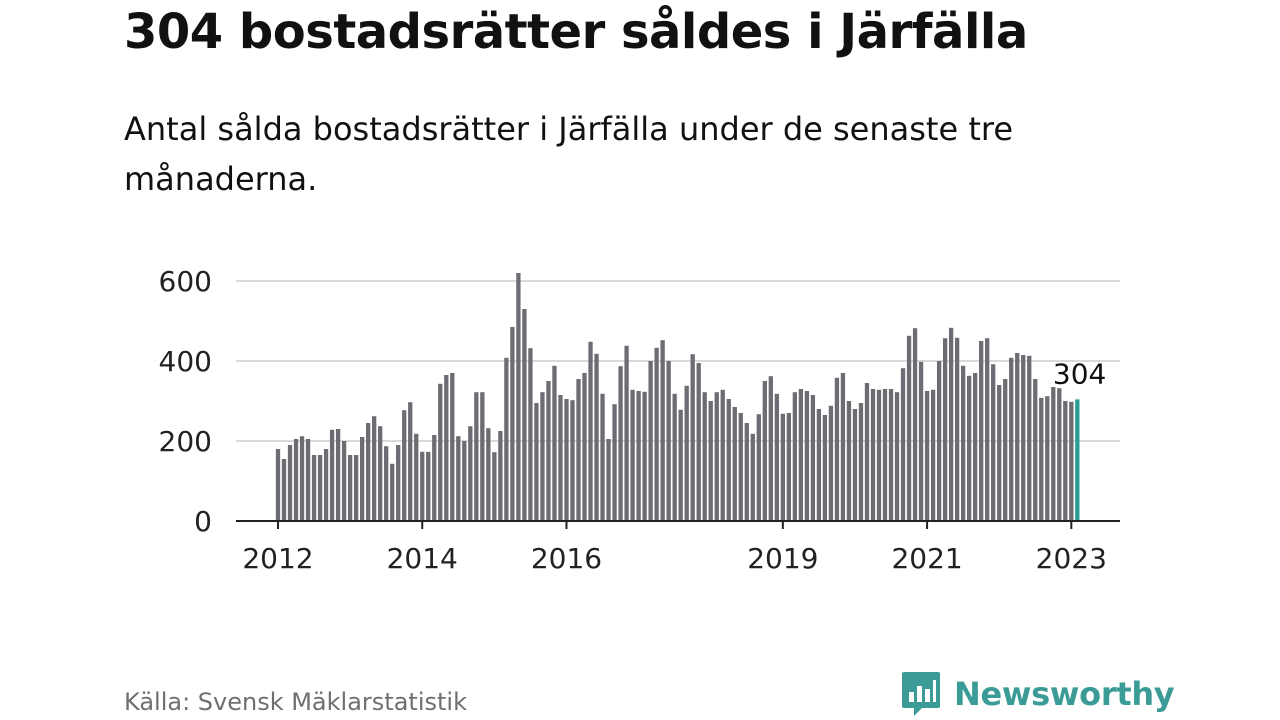 The image size is (1280, 720). What do you see at coordinates (203, 521) in the screenshot?
I see `y-tick-label-0: 0` at bounding box center [203, 521].